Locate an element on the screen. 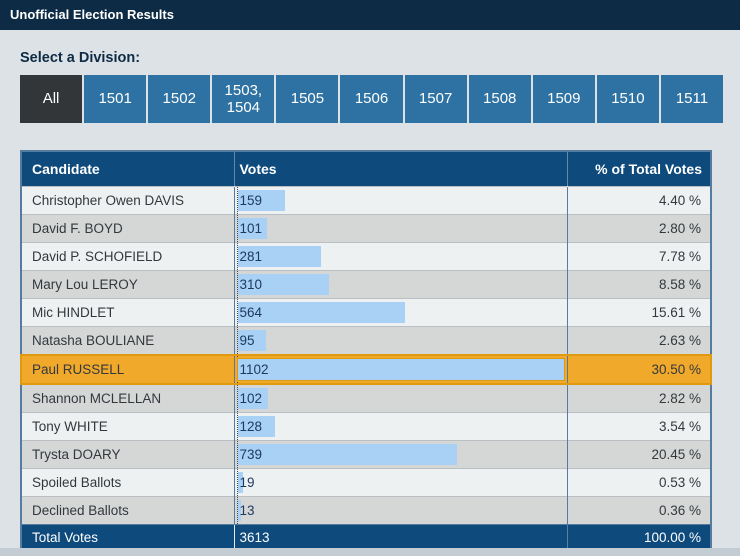 The image size is (740, 556). vote-count: 101 is located at coordinates (251, 228).